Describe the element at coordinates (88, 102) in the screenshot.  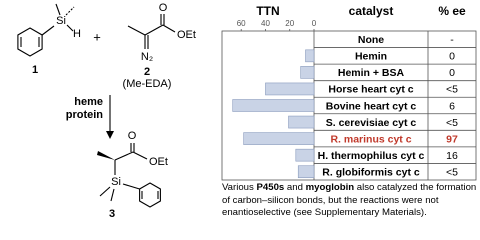
I see `reagent: heme` at that location.